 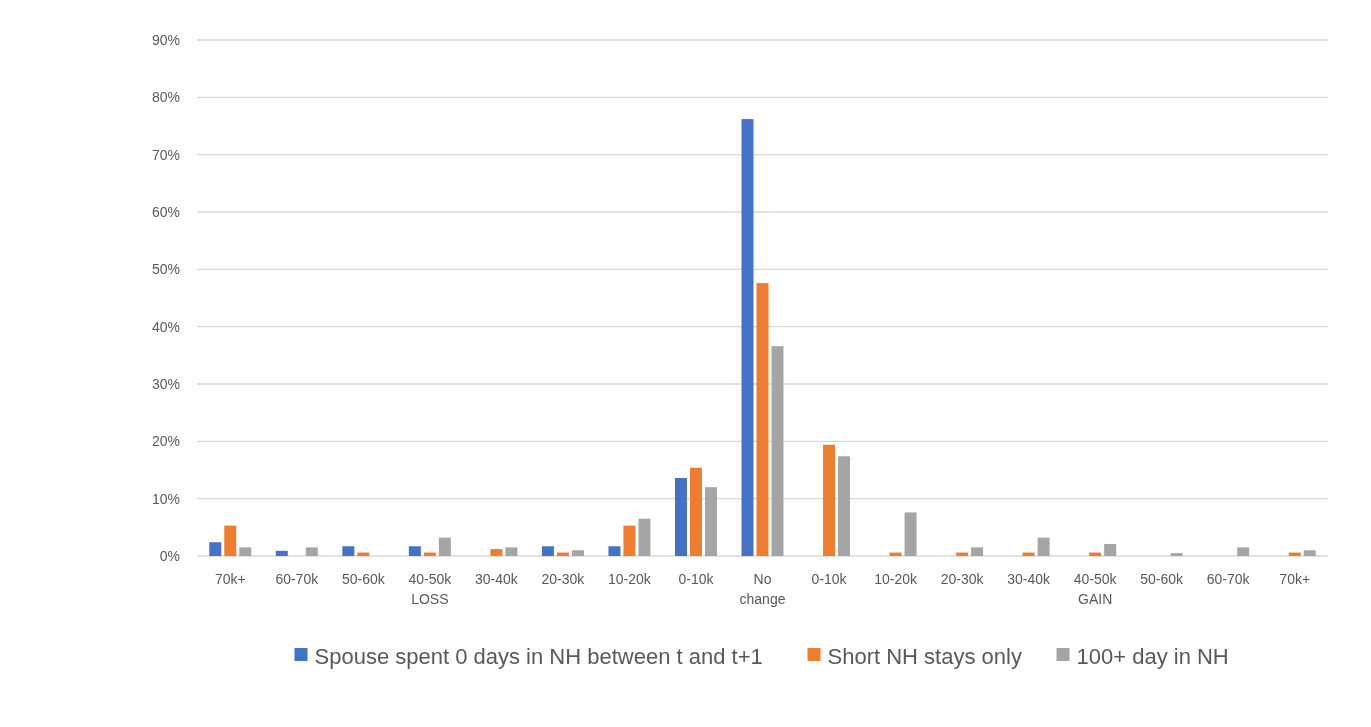 I want to click on x-tick-label: 40-50k GAIN, so click(x=1095, y=589).